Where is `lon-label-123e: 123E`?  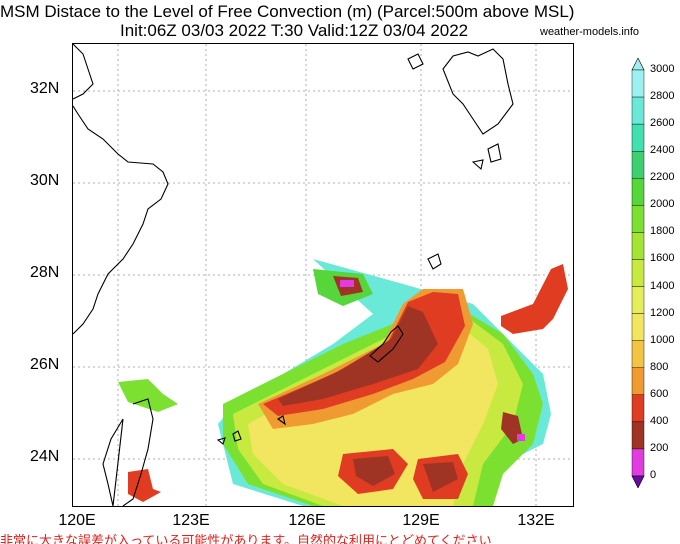
lon-label-123e: 123E is located at coordinates (191, 520).